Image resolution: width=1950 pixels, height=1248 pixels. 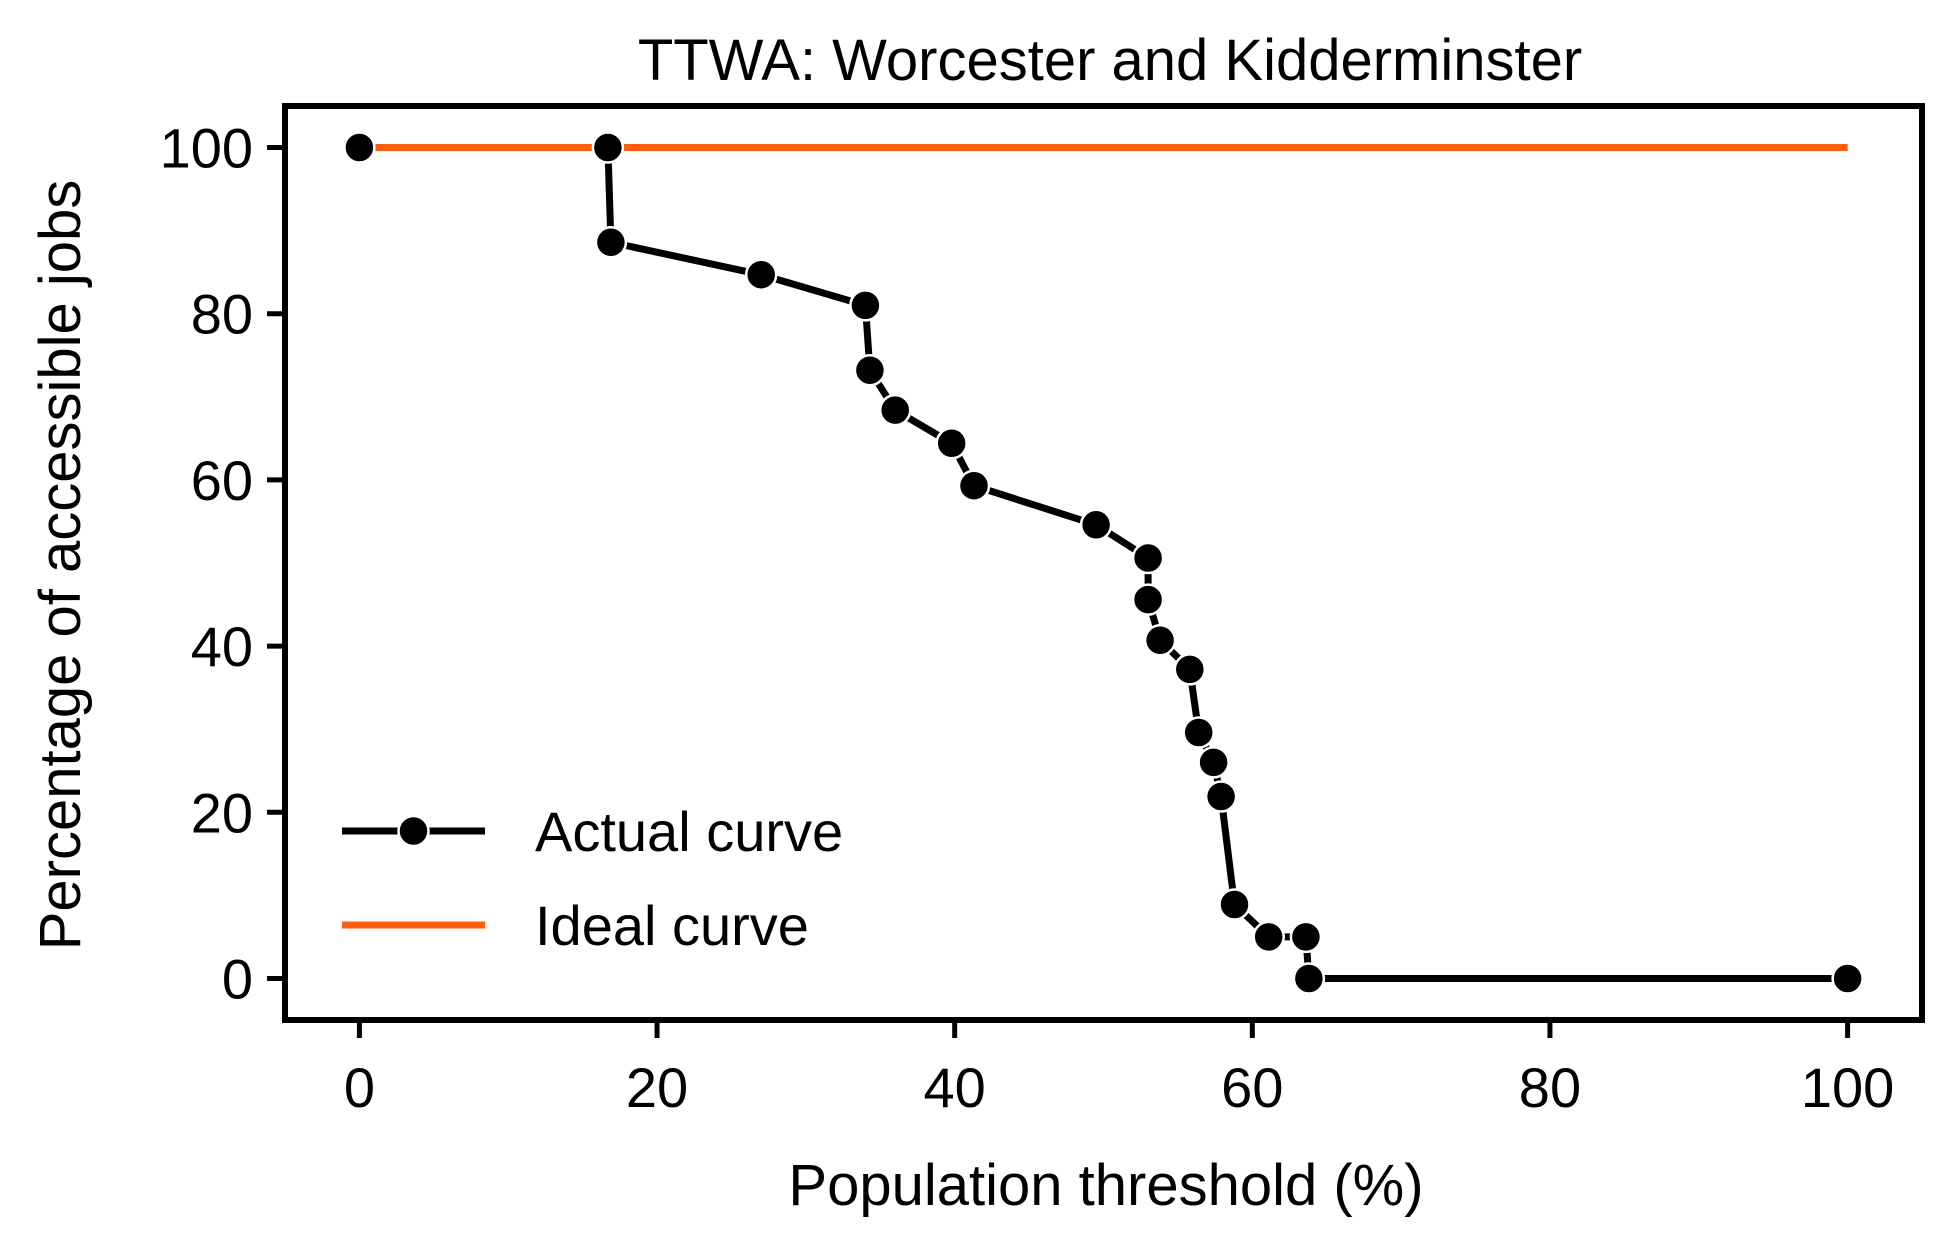 What do you see at coordinates (672, 925) in the screenshot?
I see `legend-label: Ideal curve` at bounding box center [672, 925].